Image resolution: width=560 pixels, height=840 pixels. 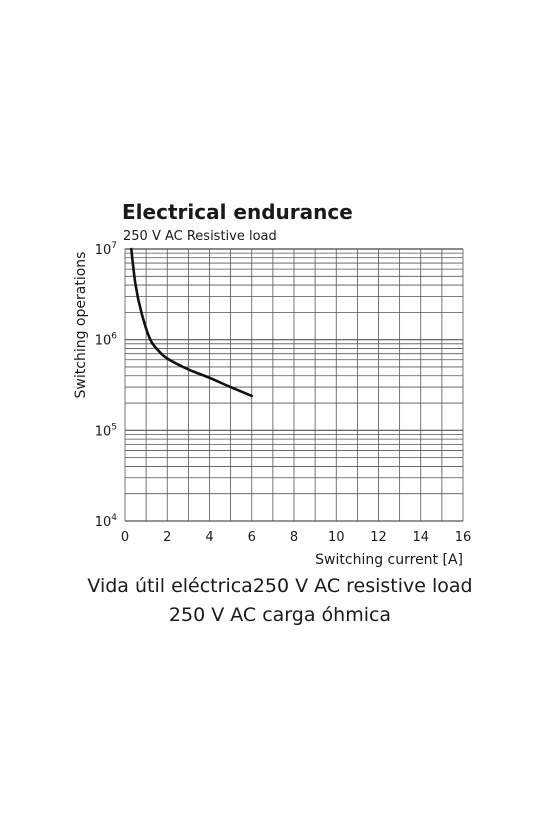 What do you see at coordinates (81, 325) in the screenshot?
I see `y-axis-label: Switching operations` at bounding box center [81, 325].